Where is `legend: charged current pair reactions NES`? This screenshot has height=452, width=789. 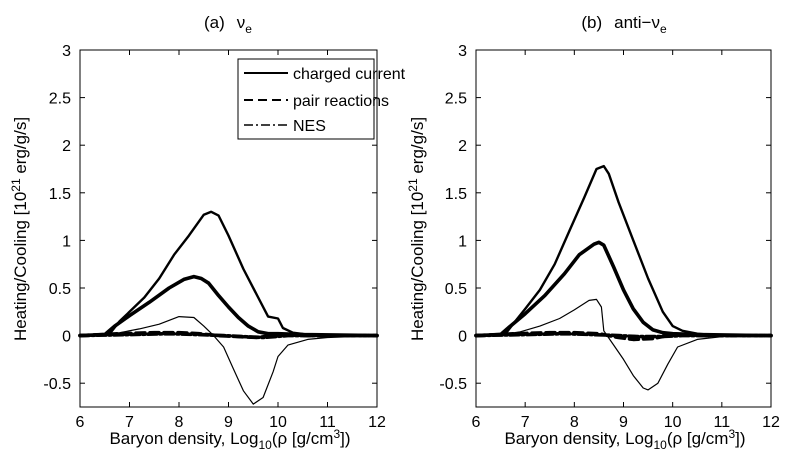 legend: charged current pair reactions NES is located at coordinates (321, 99).